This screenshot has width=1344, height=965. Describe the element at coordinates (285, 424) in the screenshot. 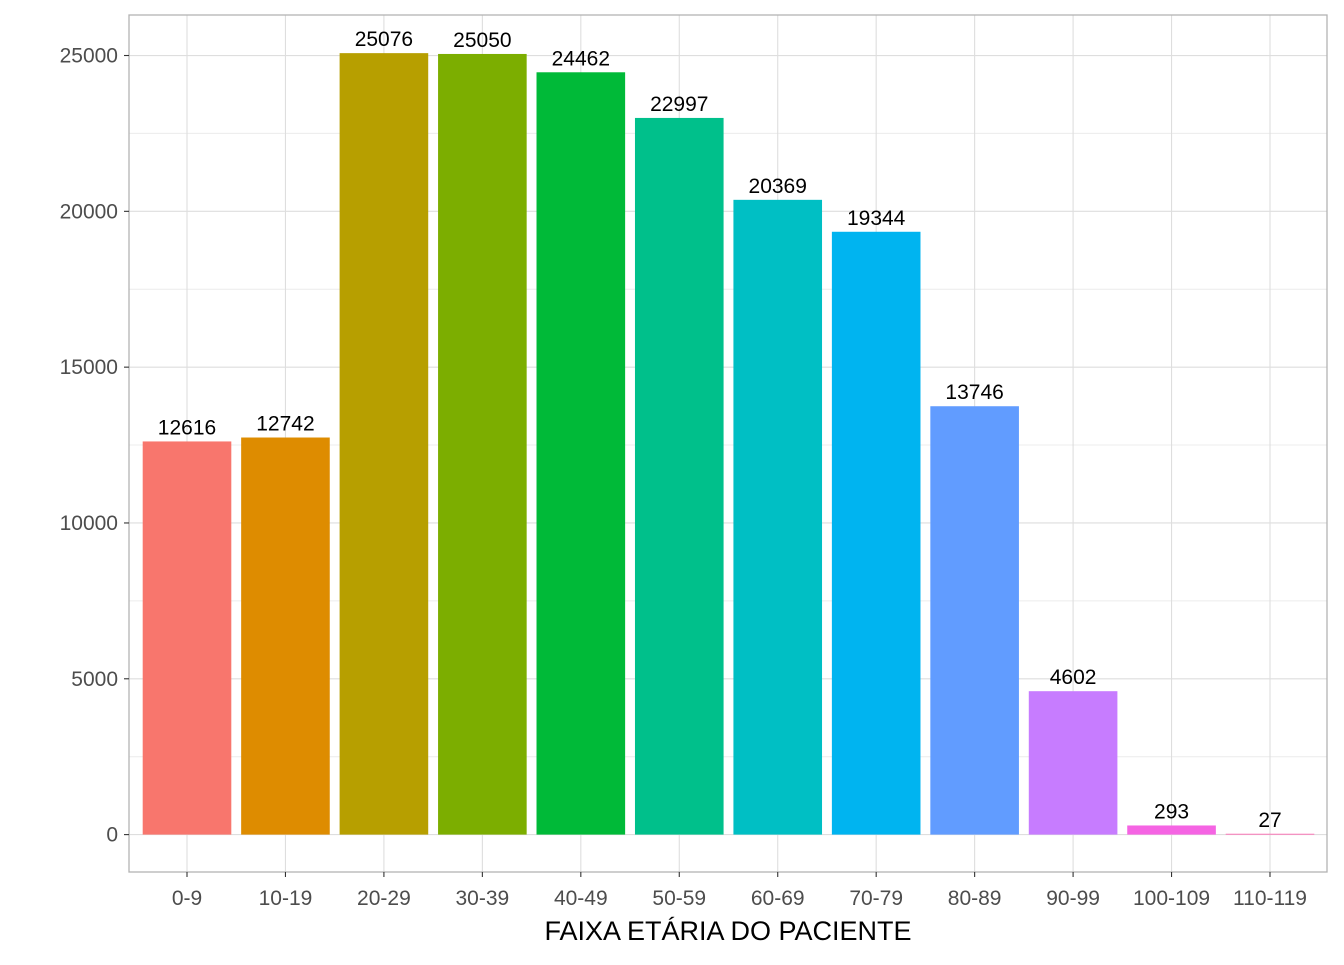

I see `data-label-10-19: 12742` at that location.